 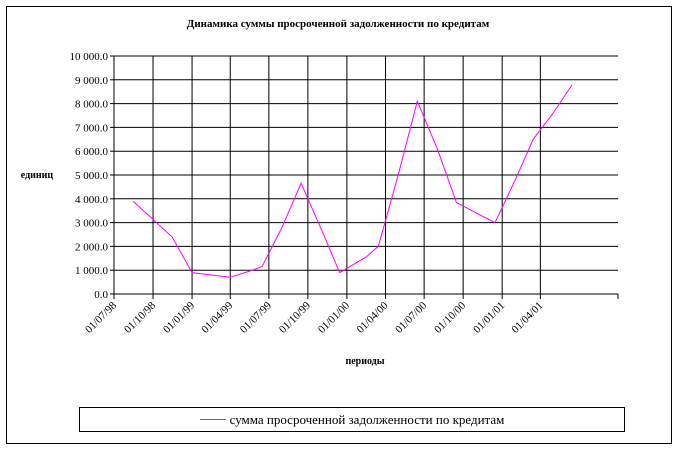 I want to click on y-tick-label: 5 000.0, so click(x=92, y=176).